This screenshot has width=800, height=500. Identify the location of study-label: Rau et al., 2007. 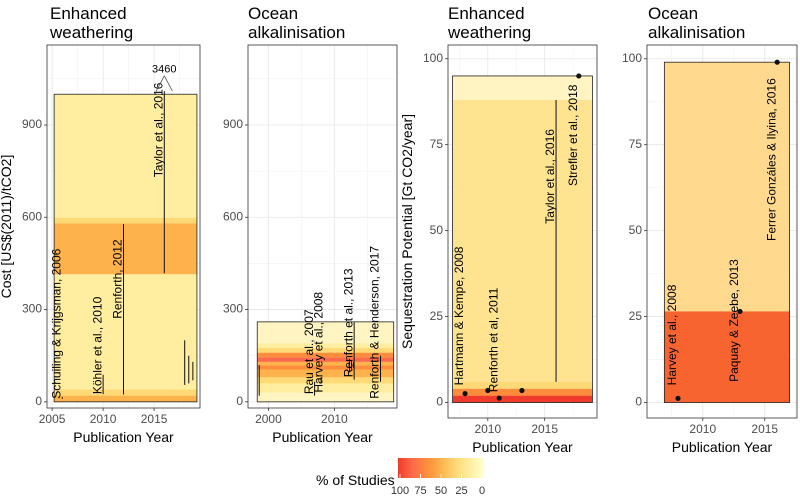
(309, 351).